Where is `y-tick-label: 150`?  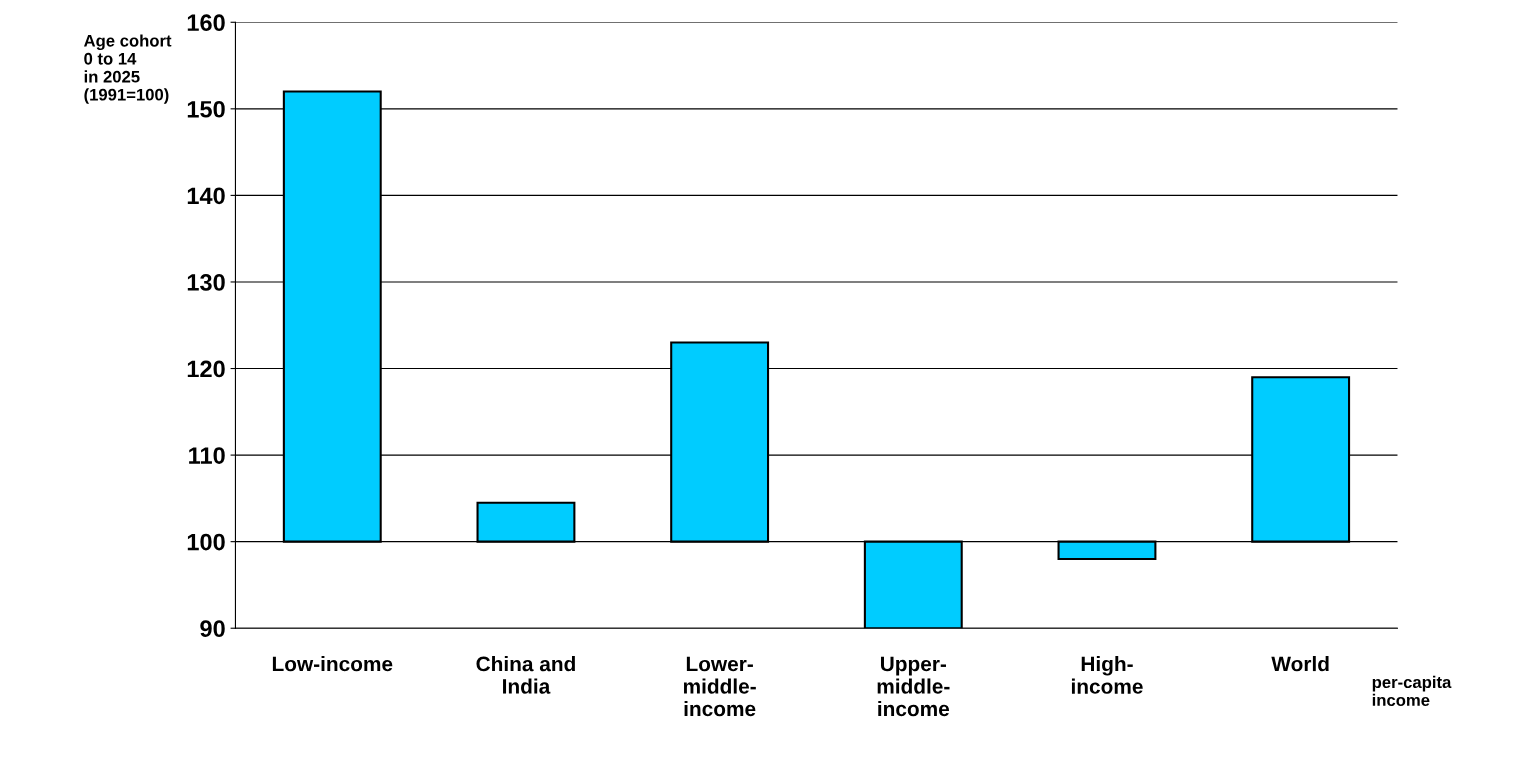 y-tick-label: 150 is located at coordinates (206, 109).